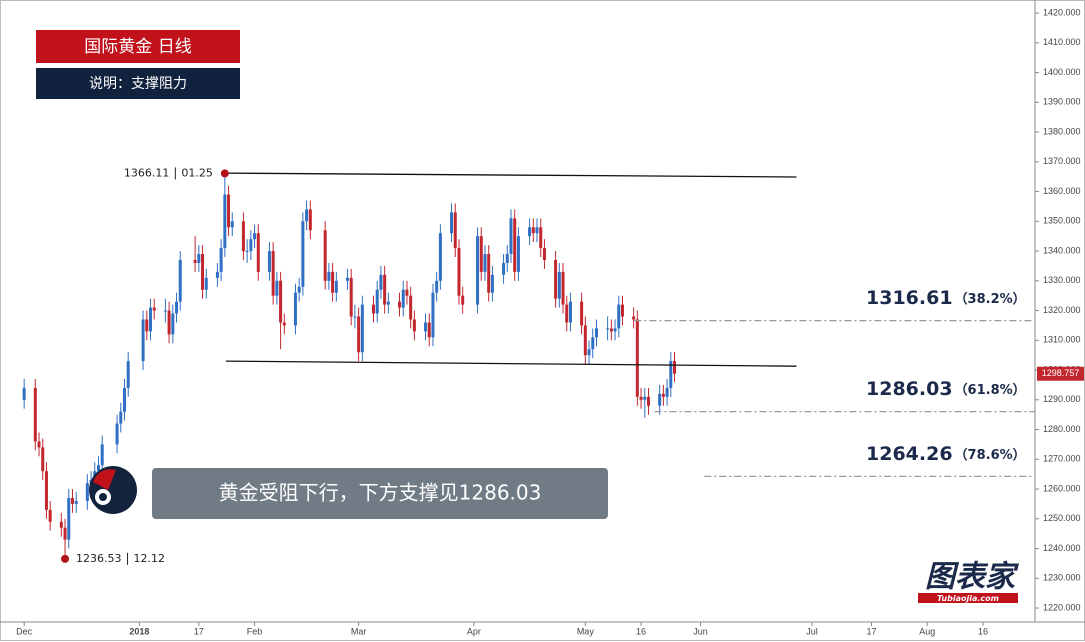 This screenshot has height=642, width=1085. I want to click on avatar-icon, so click(113, 490).